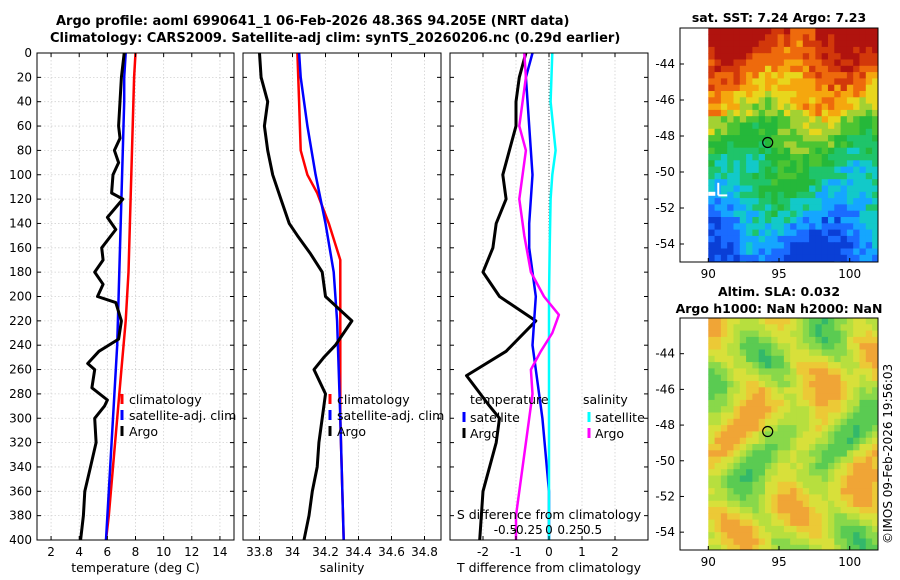  What do you see at coordinates (549, 530) in the screenshot?
I see `secondary-tick-label: 0` at bounding box center [549, 530].